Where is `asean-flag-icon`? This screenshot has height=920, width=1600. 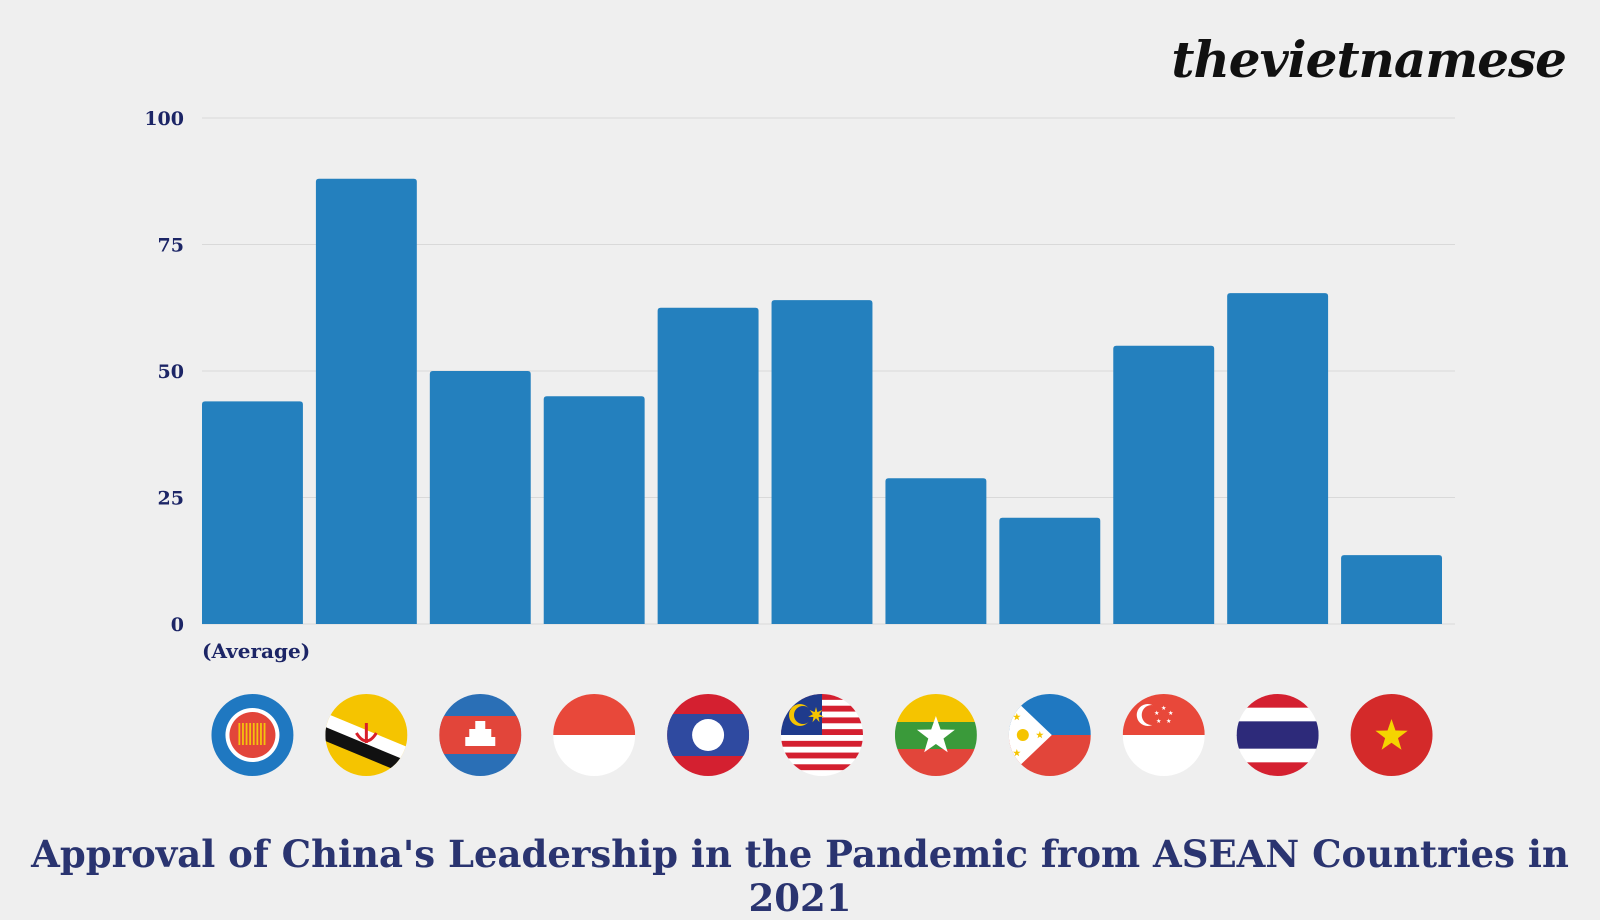
asean-flag-icon is located at coordinates (252, 735).